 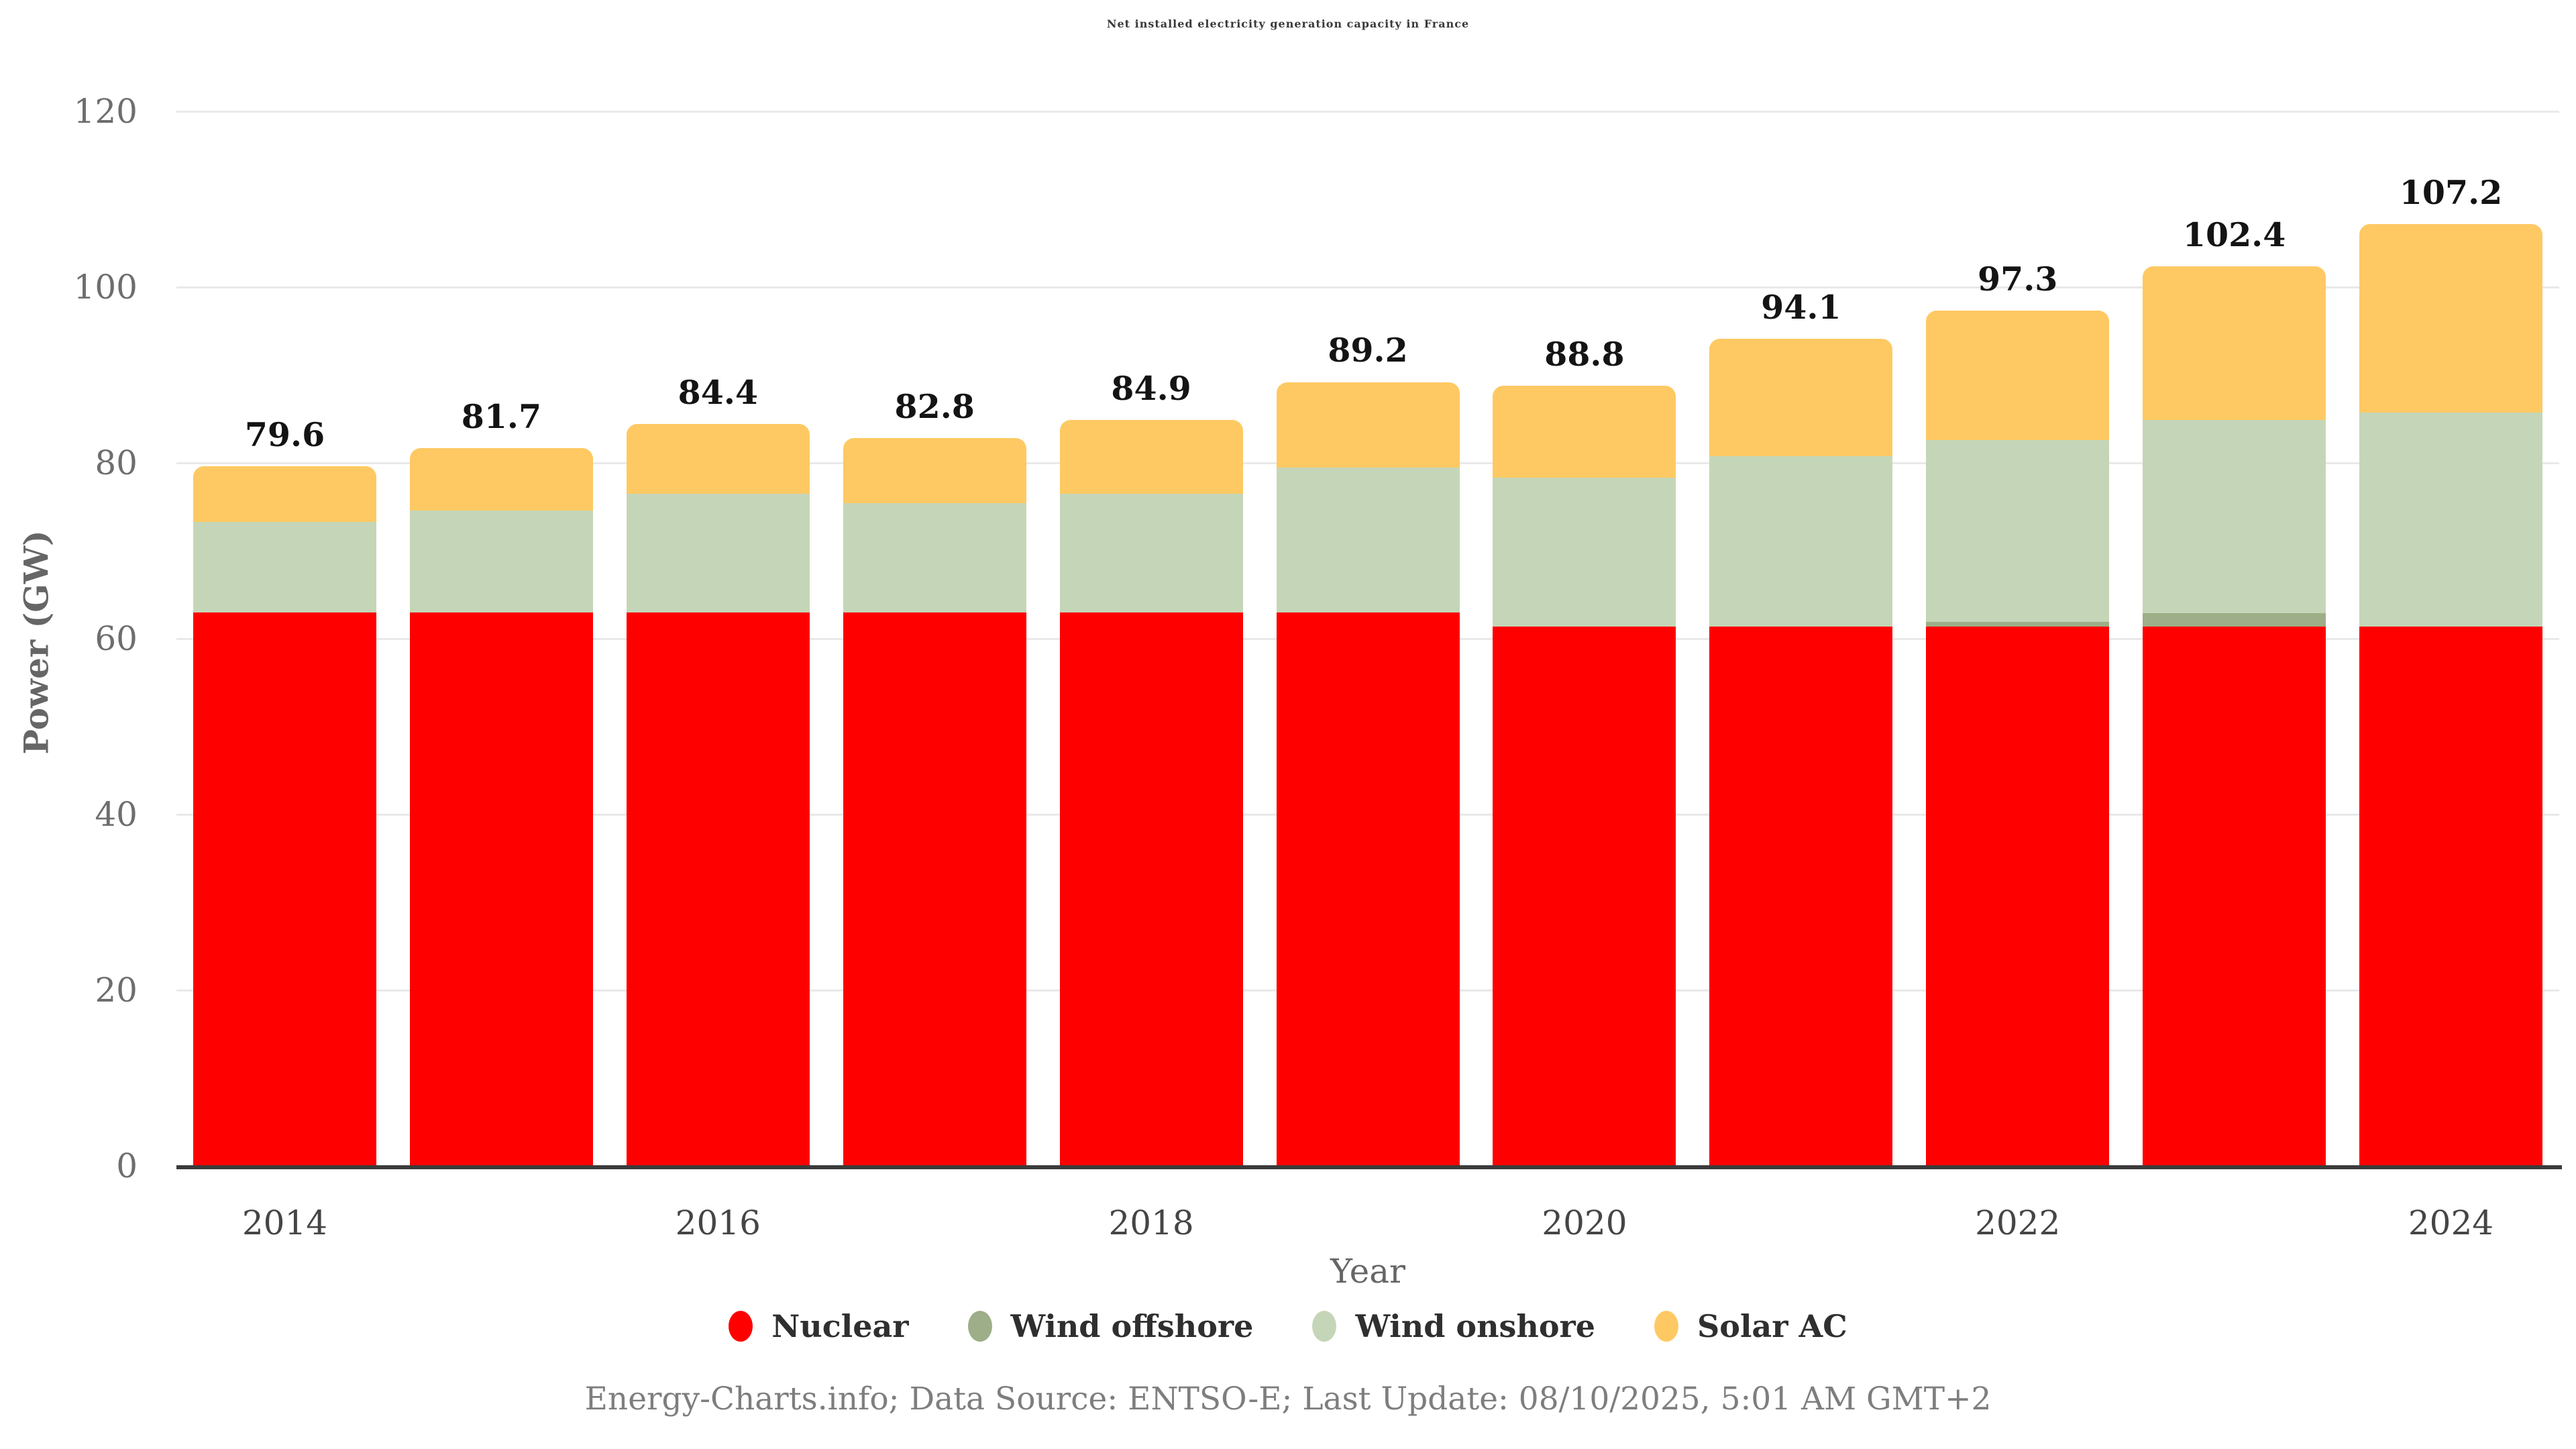 What do you see at coordinates (1475, 1326) in the screenshot?
I see `legend-label: Wind onshore` at bounding box center [1475, 1326].